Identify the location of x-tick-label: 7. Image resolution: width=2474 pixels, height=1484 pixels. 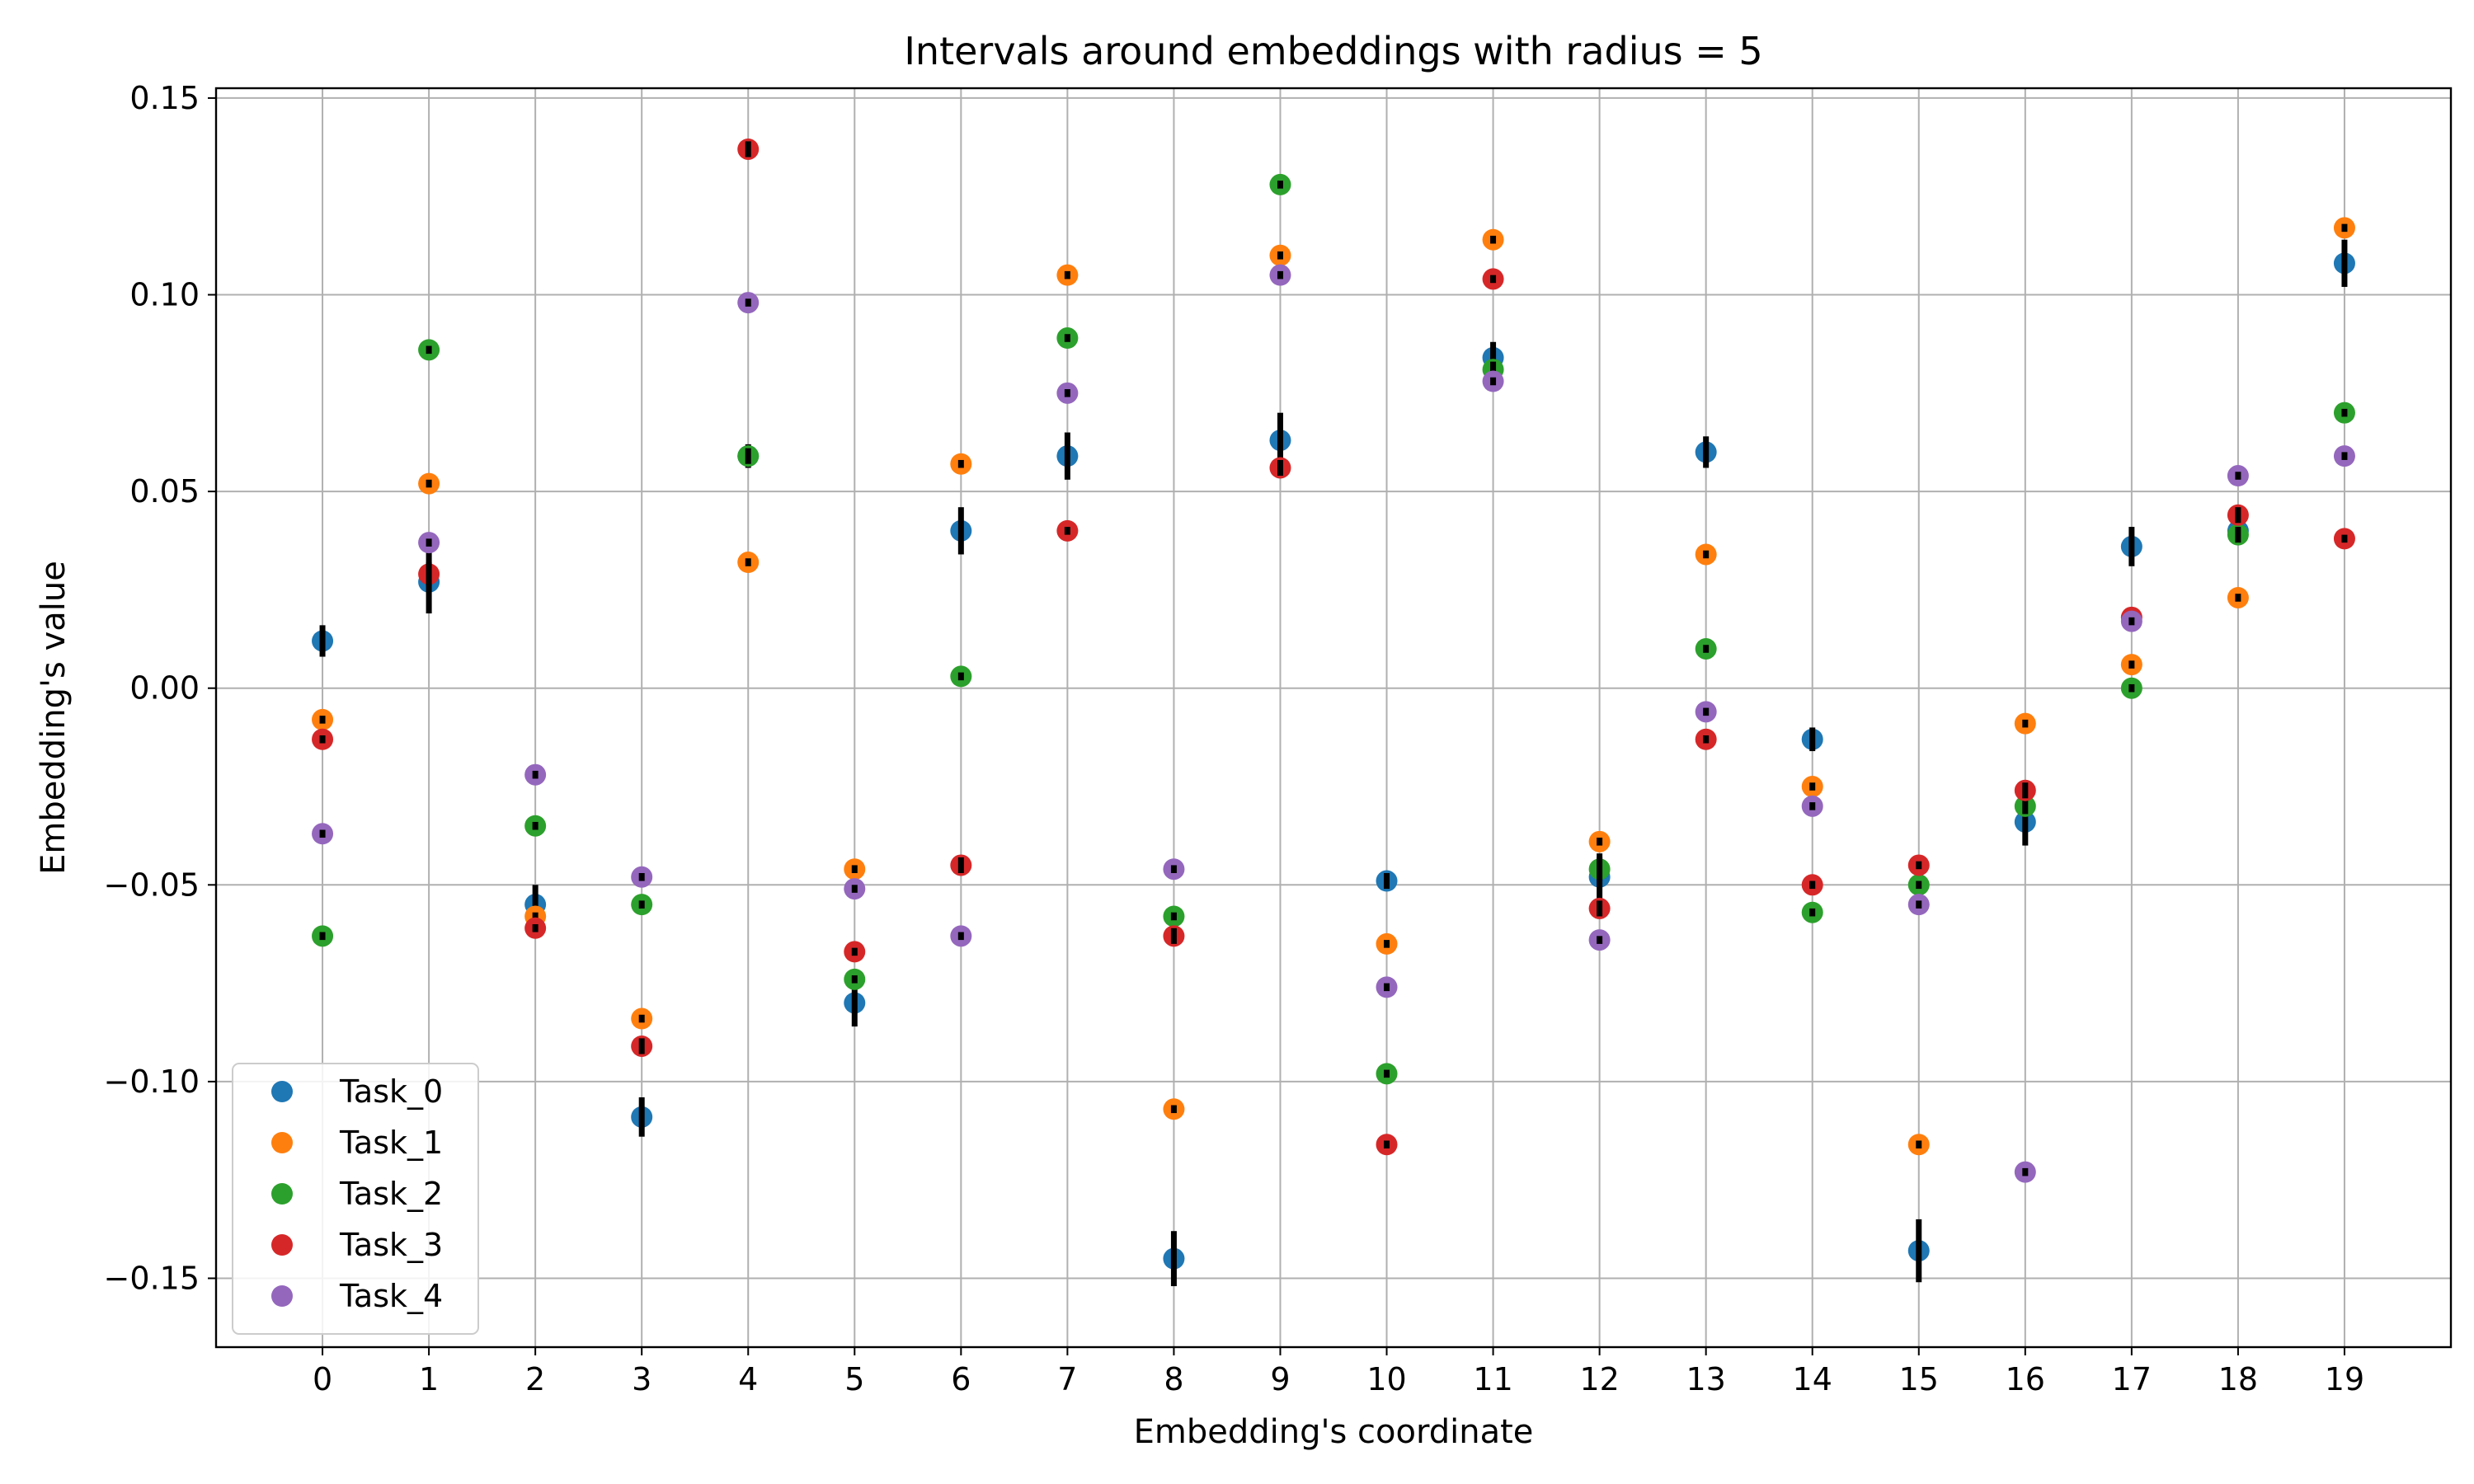
(1067, 1379).